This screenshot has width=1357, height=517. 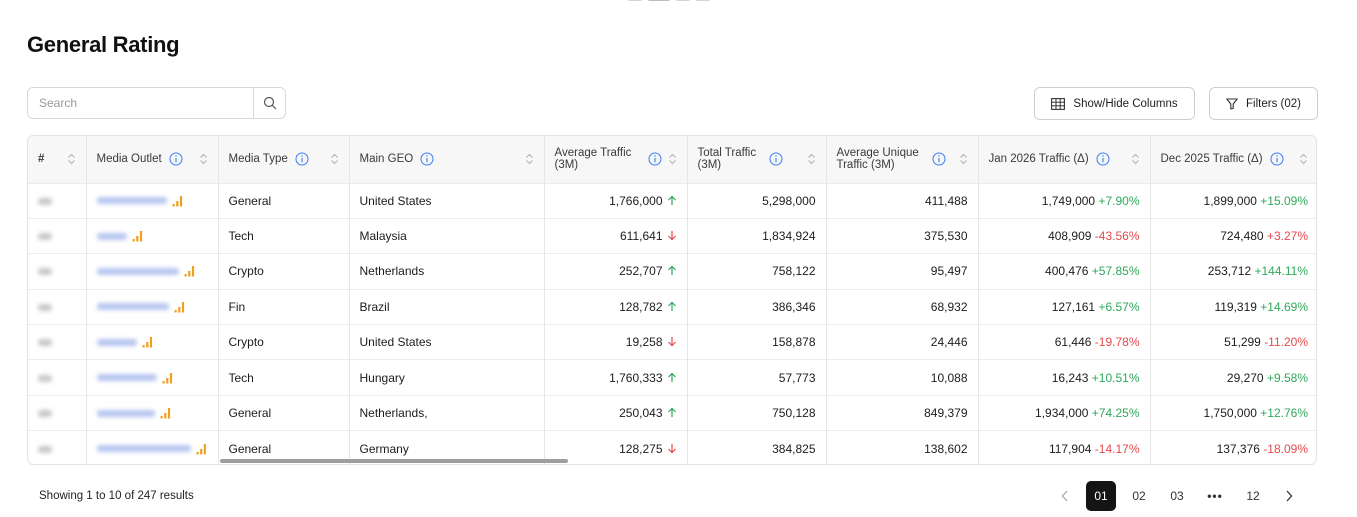 What do you see at coordinates (1139, 496) in the screenshot?
I see `pagination-page-button: 02` at bounding box center [1139, 496].